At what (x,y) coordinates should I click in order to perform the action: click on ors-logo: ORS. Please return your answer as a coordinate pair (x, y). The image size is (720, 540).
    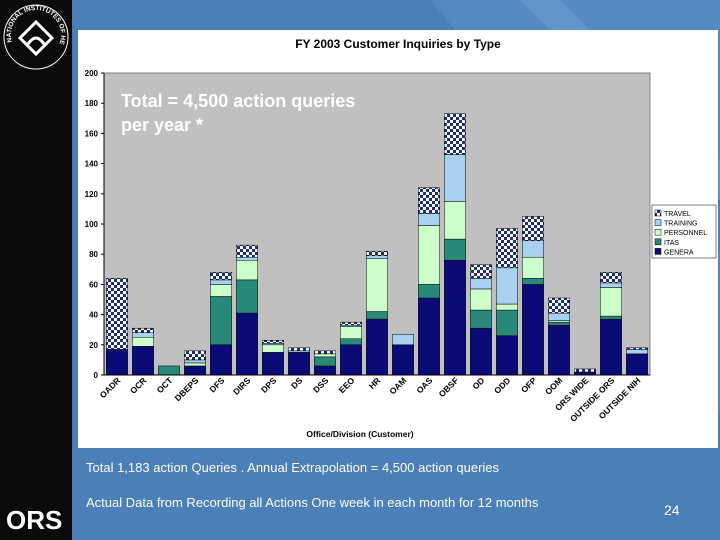
    Looking at the image, I should click on (34, 520).